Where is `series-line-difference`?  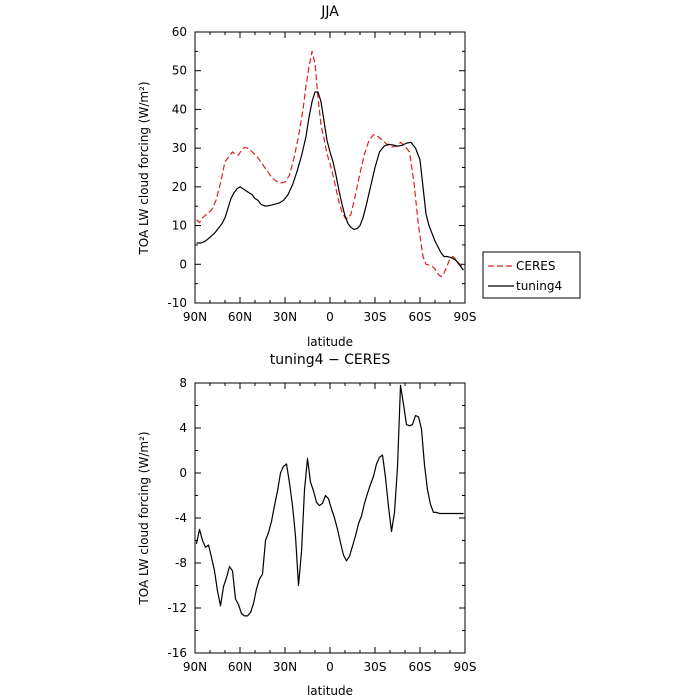
series-line-difference is located at coordinates (329, 500).